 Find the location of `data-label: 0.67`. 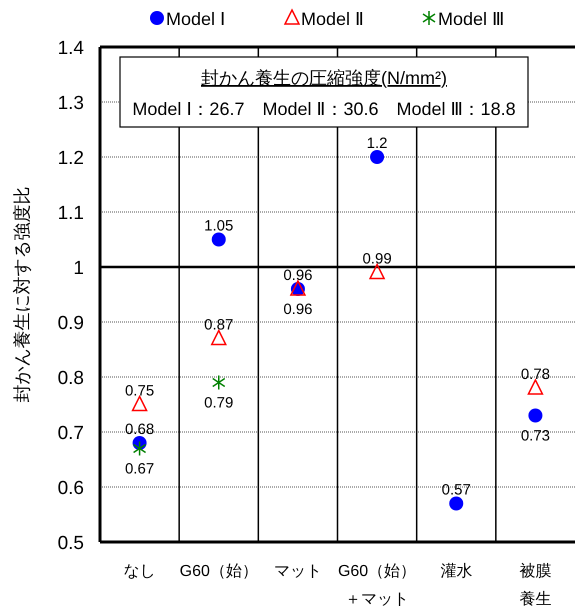

data-label: 0.67 is located at coordinates (139, 469).